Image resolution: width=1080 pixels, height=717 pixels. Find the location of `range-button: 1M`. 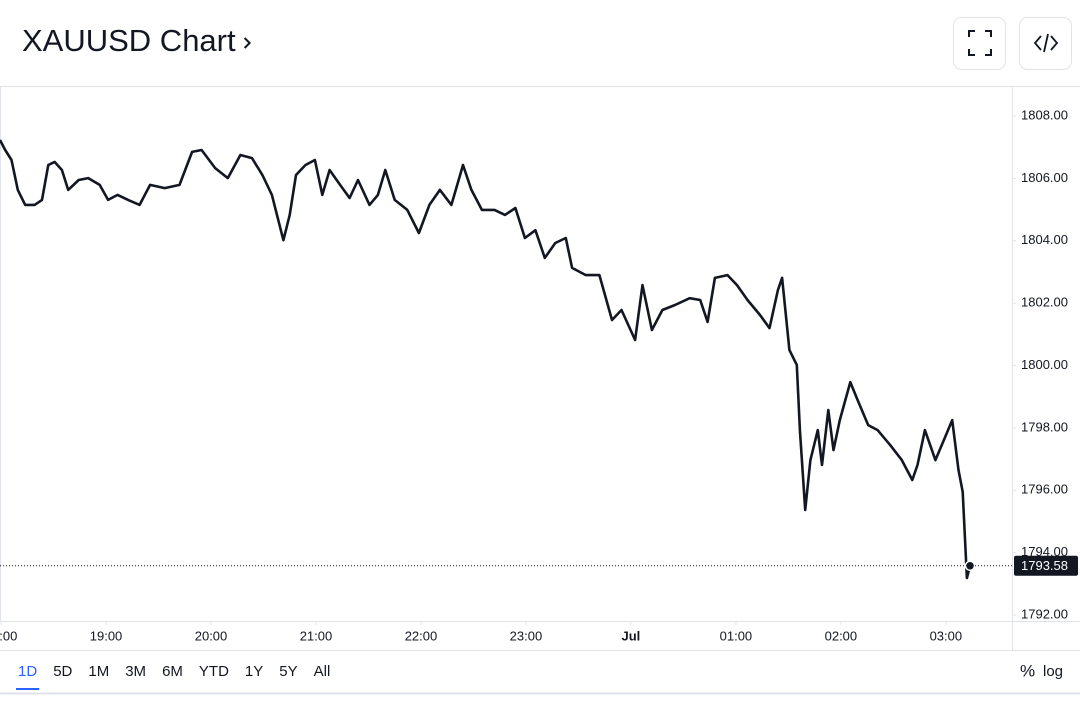

range-button: 1M is located at coordinates (98, 671).